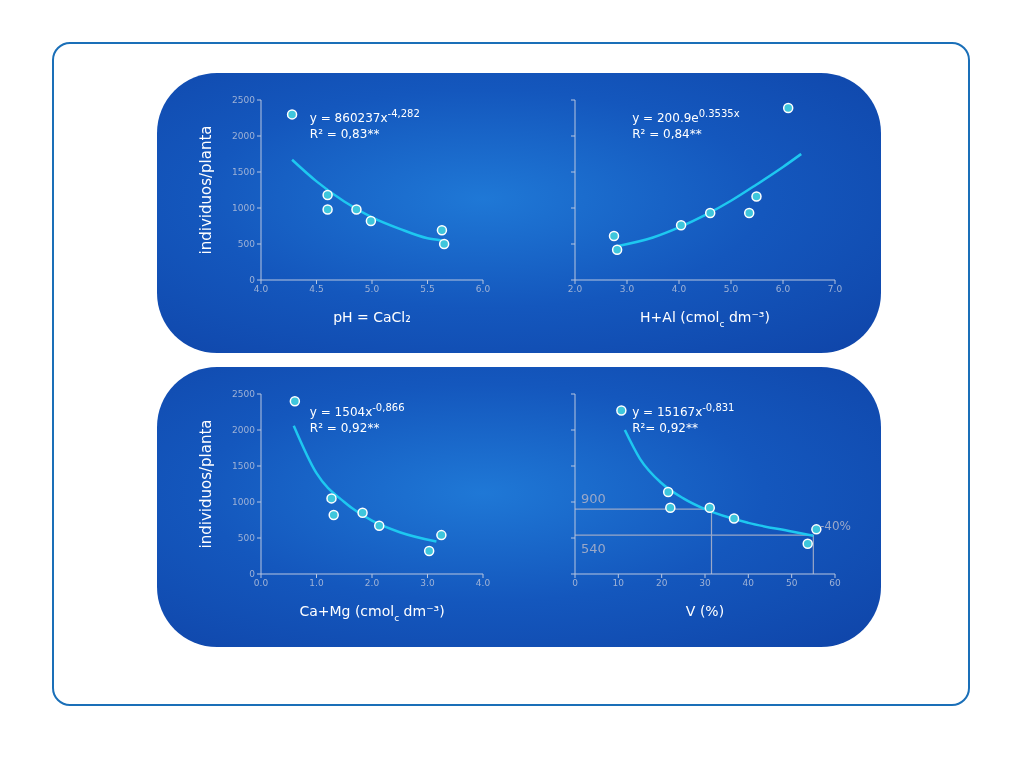 The width and height of the screenshot is (1024, 772). What do you see at coordinates (705, 583) in the screenshot?
I see `x-tick-label: 30` at bounding box center [705, 583].